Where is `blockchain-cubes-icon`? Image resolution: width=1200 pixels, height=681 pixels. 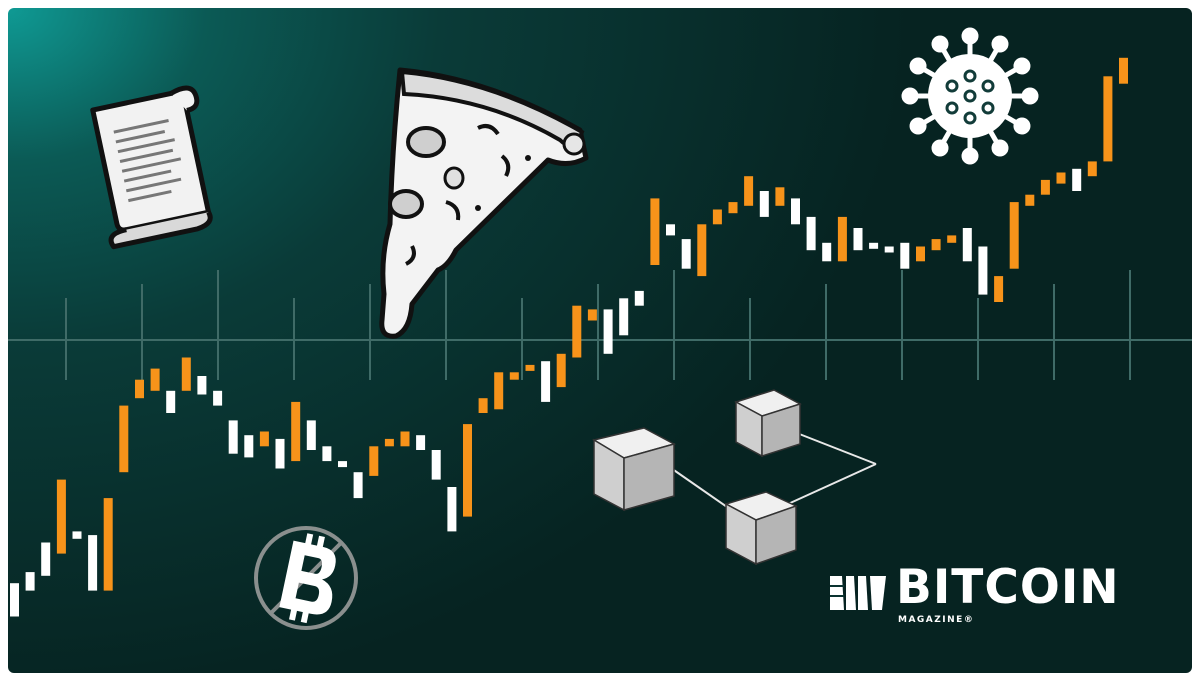
blockchain-cubes-icon is located at coordinates (734, 477).